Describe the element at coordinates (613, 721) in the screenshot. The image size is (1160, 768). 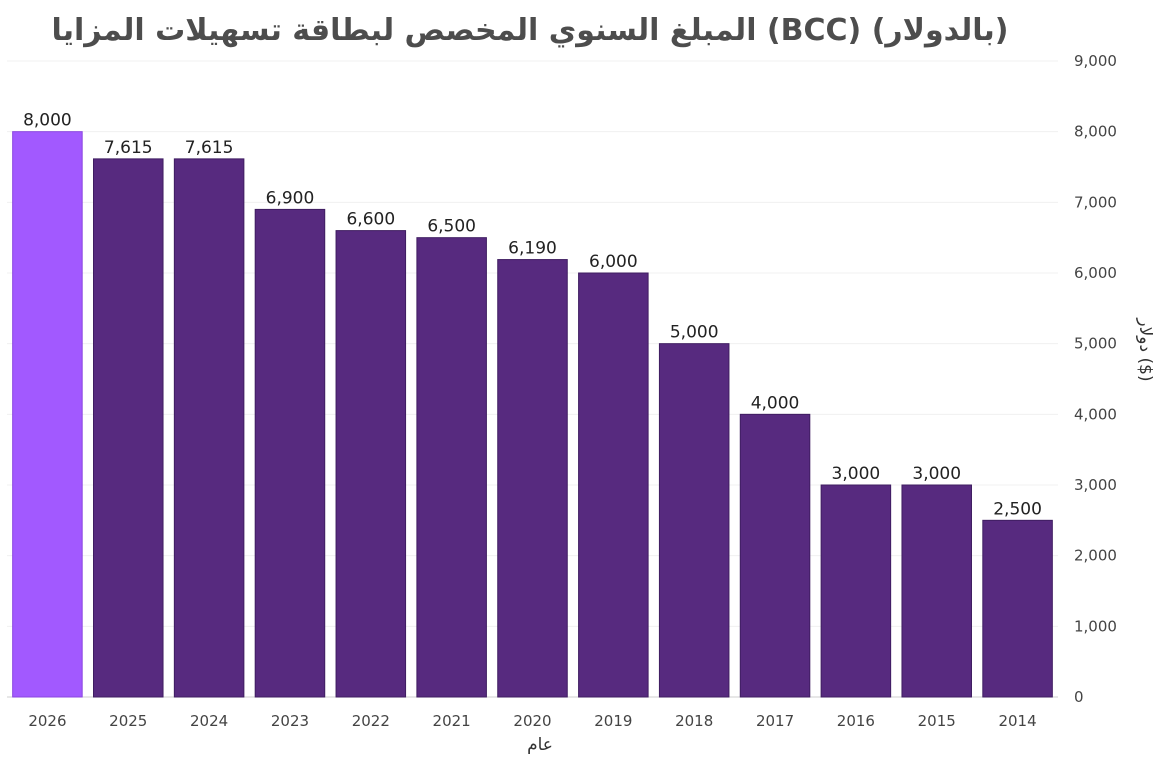
I see `x-tick-label: 2019` at that location.